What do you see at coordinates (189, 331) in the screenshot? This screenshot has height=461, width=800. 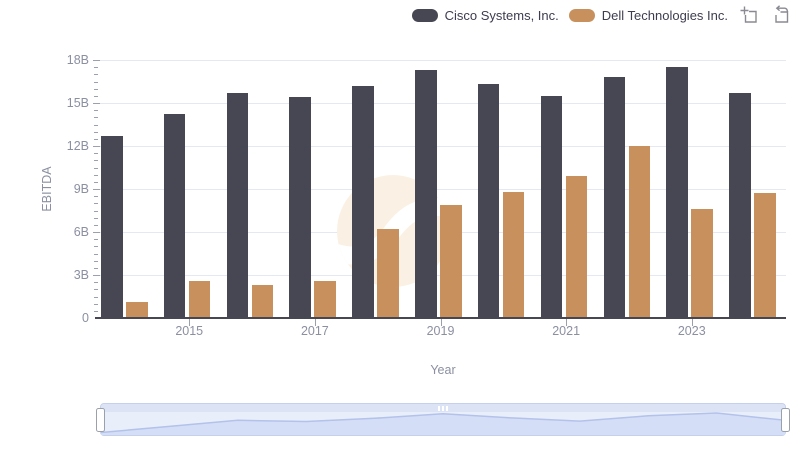 I see `x-tick-label-2015: 2015` at bounding box center [189, 331].